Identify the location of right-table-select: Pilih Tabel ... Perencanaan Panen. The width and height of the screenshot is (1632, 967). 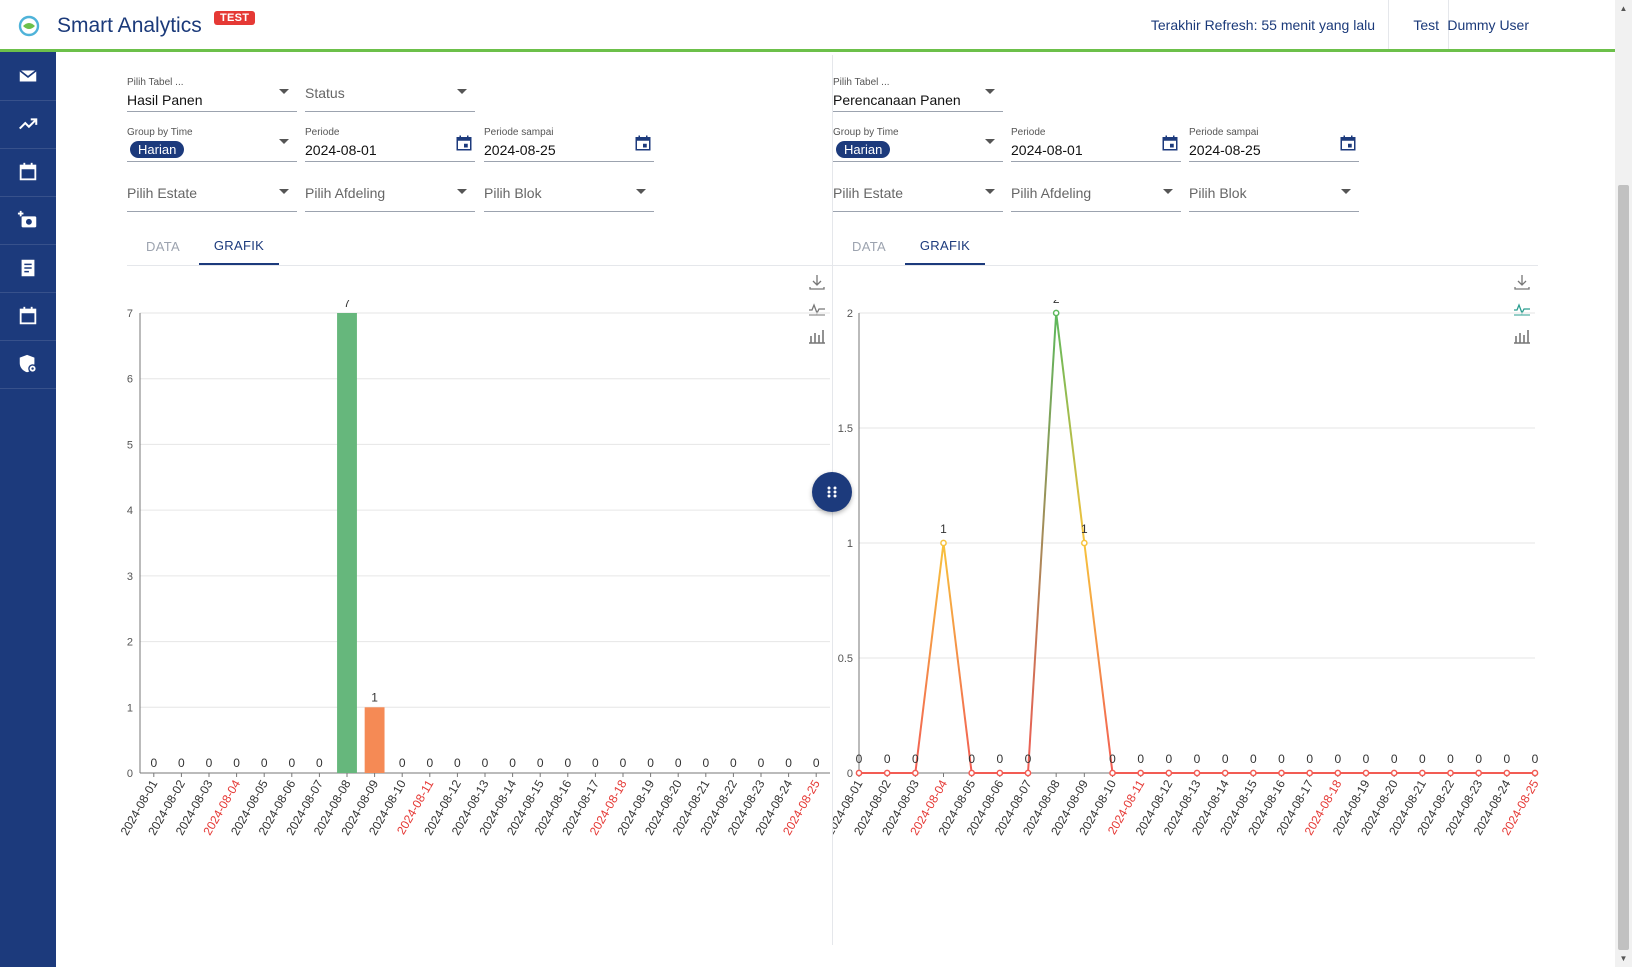
(918, 92).